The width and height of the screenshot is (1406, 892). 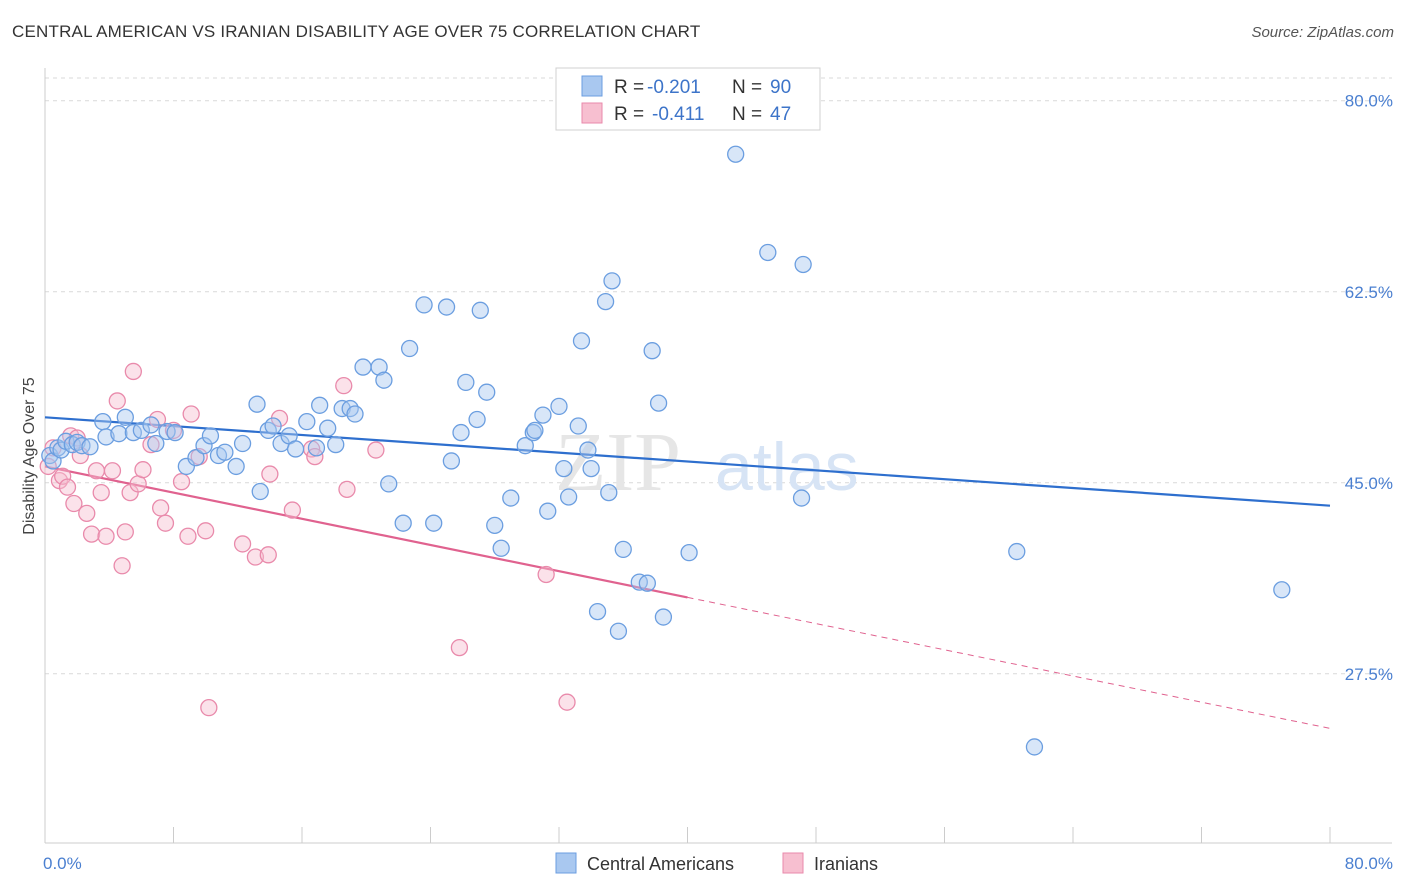 I want to click on y-axis-label: Disability Age Over 75, so click(x=29, y=456).